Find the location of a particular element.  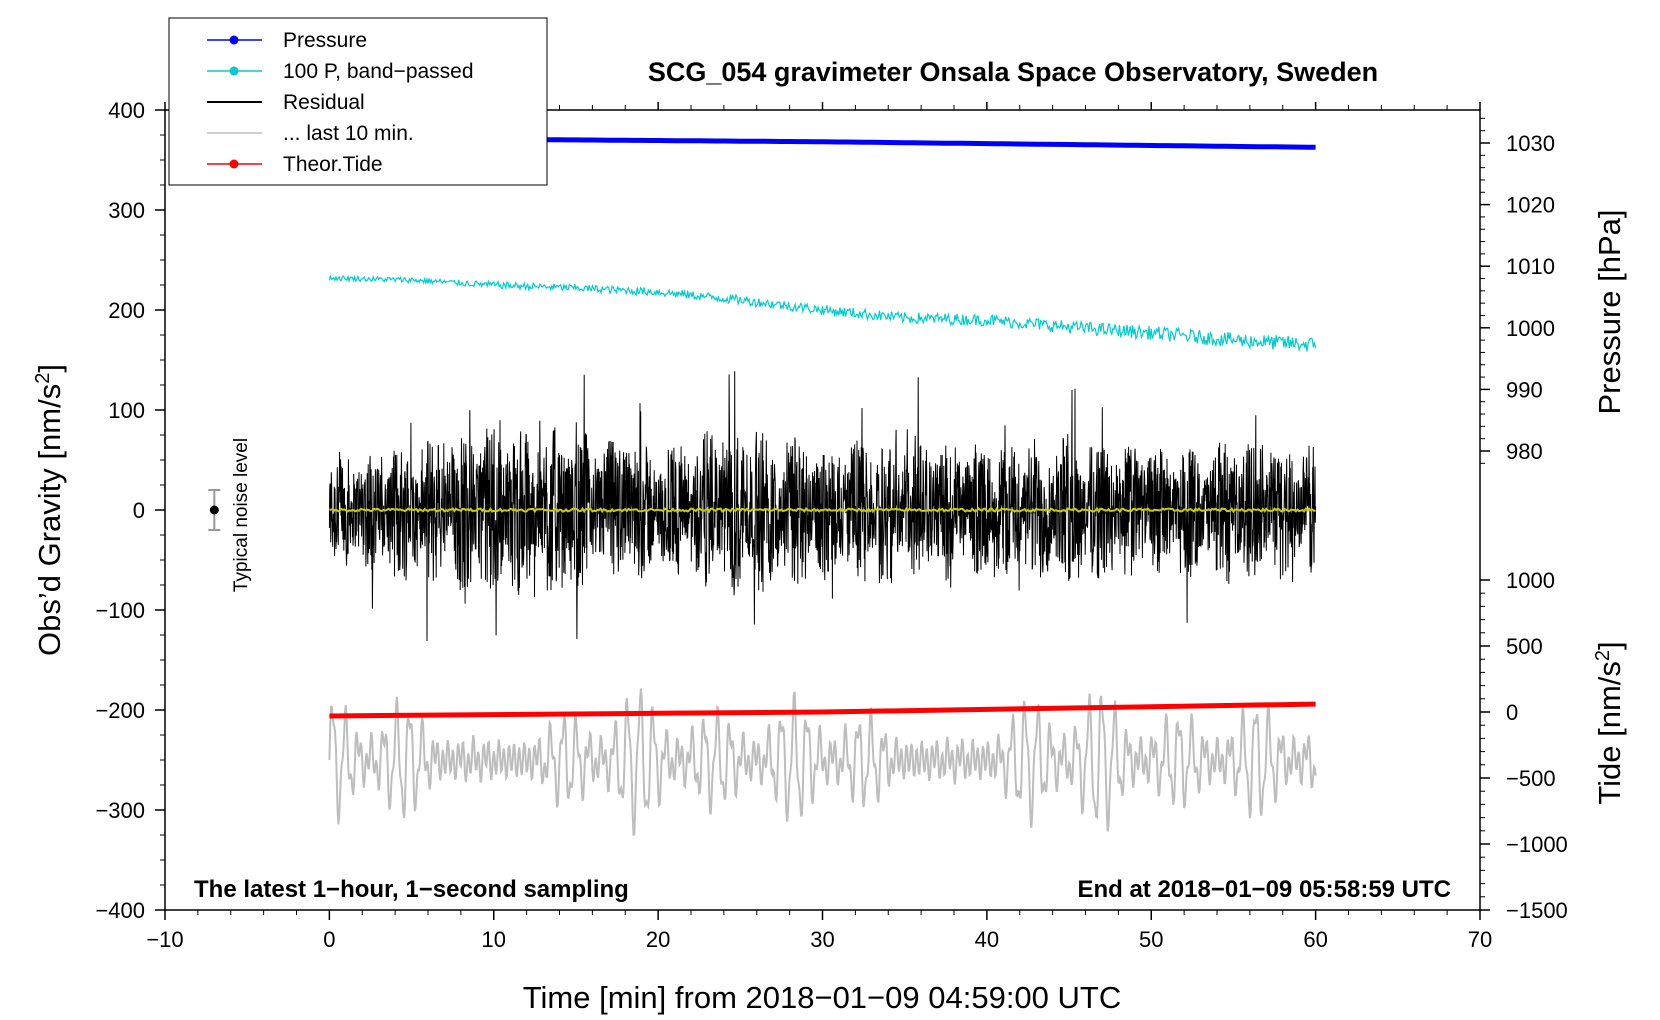

tide-tick-label: 1000 is located at coordinates (1530, 580).